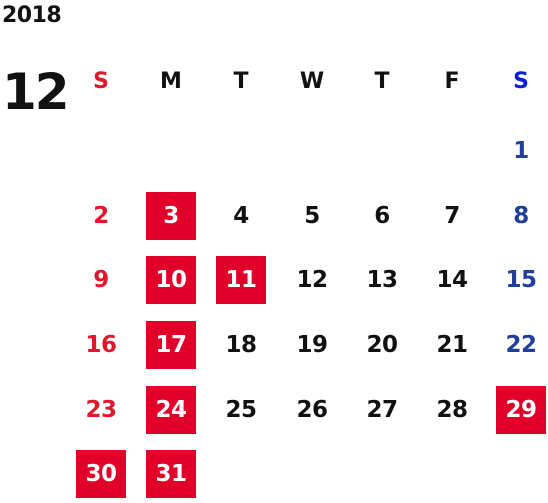 The height and width of the screenshot is (503, 548). Describe the element at coordinates (241, 410) in the screenshot. I see `day-cell-25: 25` at that location.